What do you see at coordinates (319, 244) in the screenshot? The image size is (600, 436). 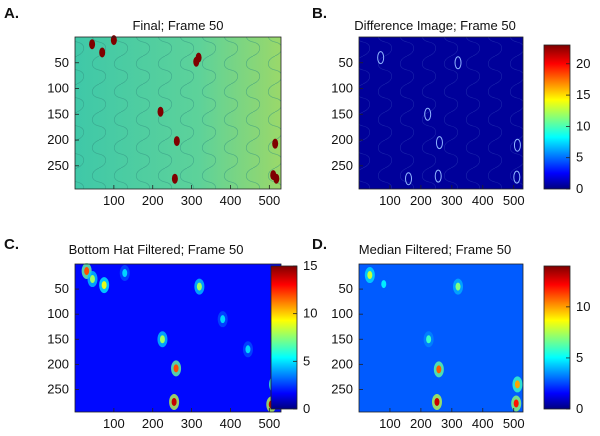 I see `panel-d-letter: D.` at bounding box center [319, 244].